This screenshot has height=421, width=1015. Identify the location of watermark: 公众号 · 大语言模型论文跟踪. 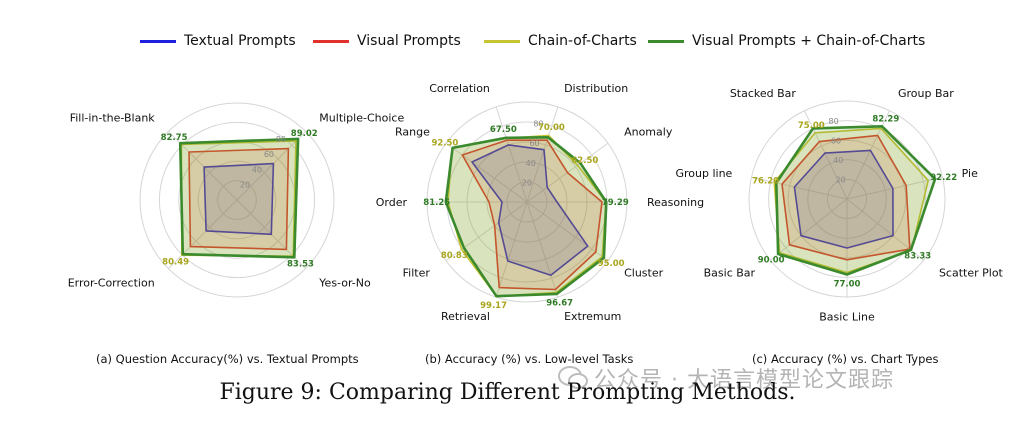
(726, 378).